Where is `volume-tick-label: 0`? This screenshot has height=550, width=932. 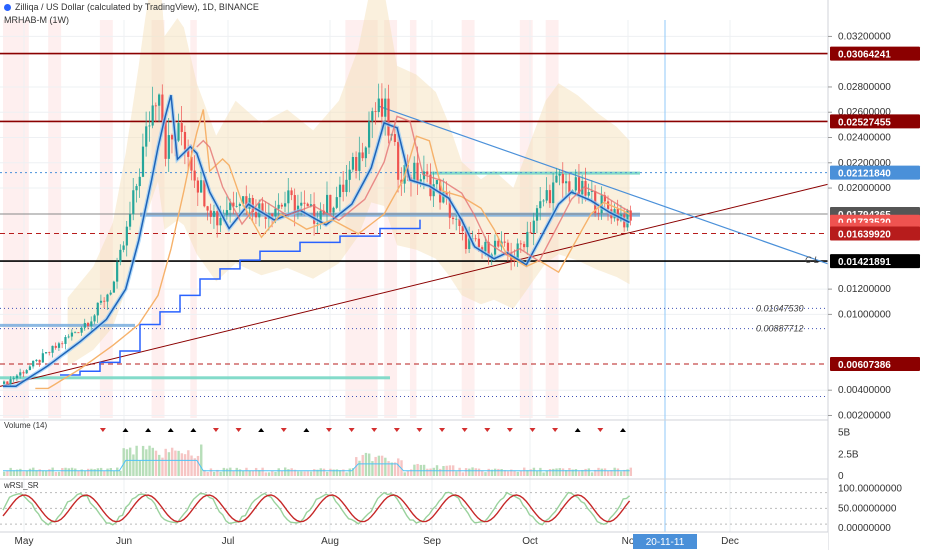 volume-tick-label: 0 is located at coordinates (841, 476).